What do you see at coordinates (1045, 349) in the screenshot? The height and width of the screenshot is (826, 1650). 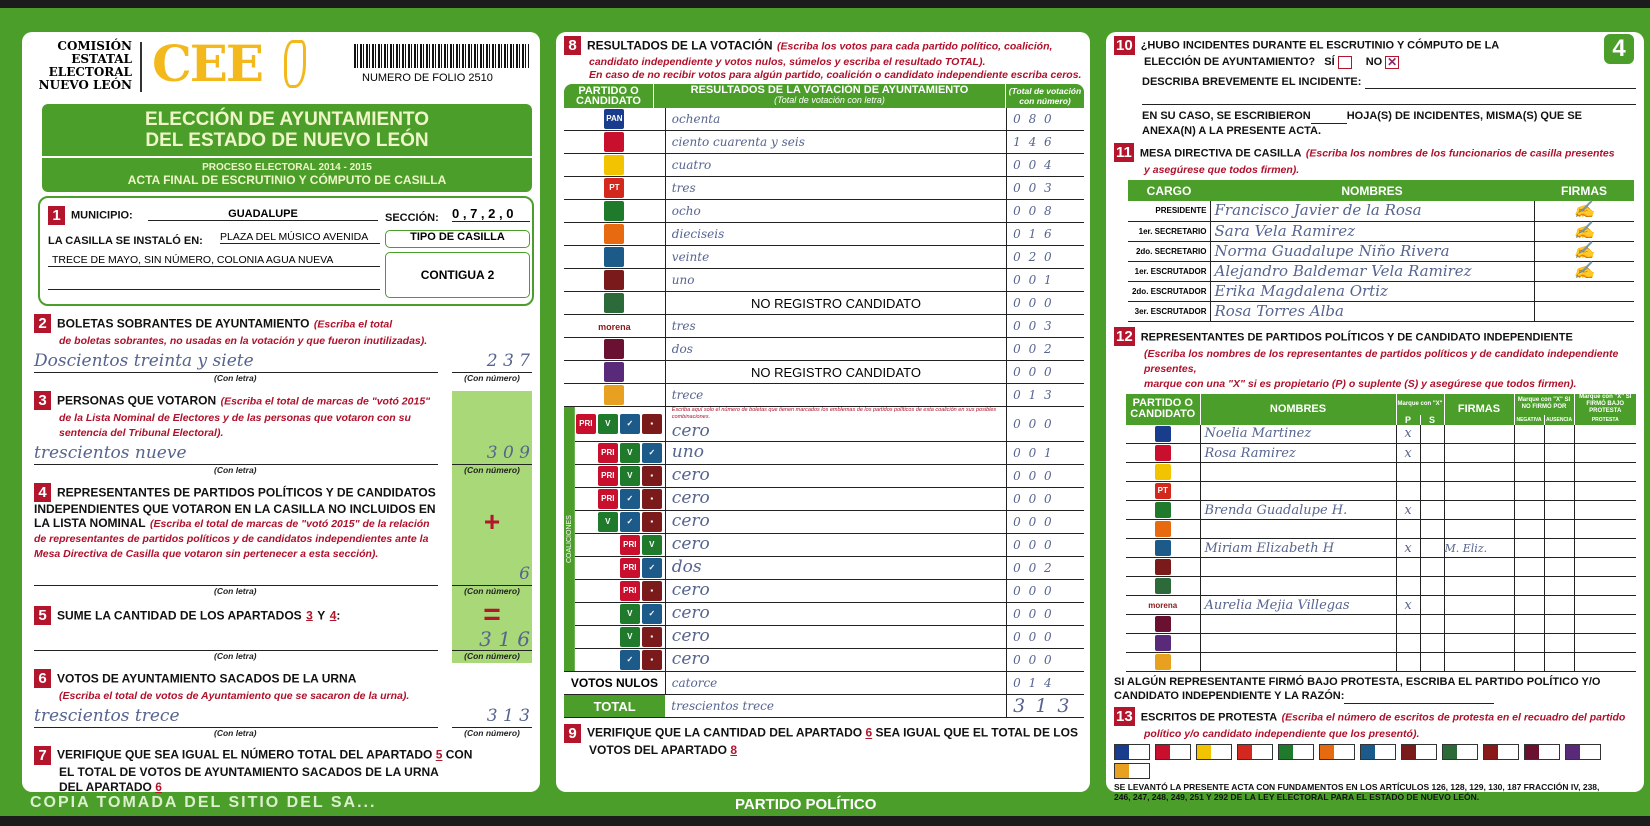 I see `votos-numero-field: 0 0 2` at bounding box center [1045, 349].